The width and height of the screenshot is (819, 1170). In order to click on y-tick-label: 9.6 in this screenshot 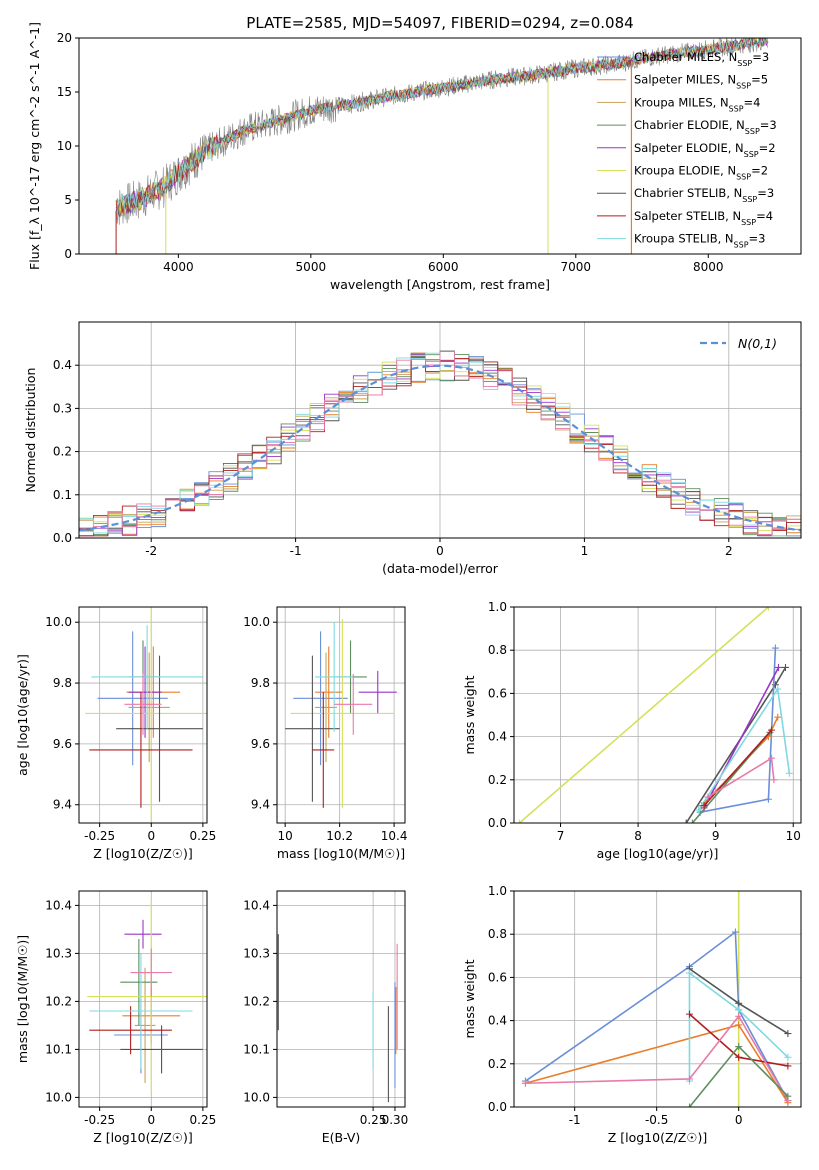, I will do `click(260, 744)`.